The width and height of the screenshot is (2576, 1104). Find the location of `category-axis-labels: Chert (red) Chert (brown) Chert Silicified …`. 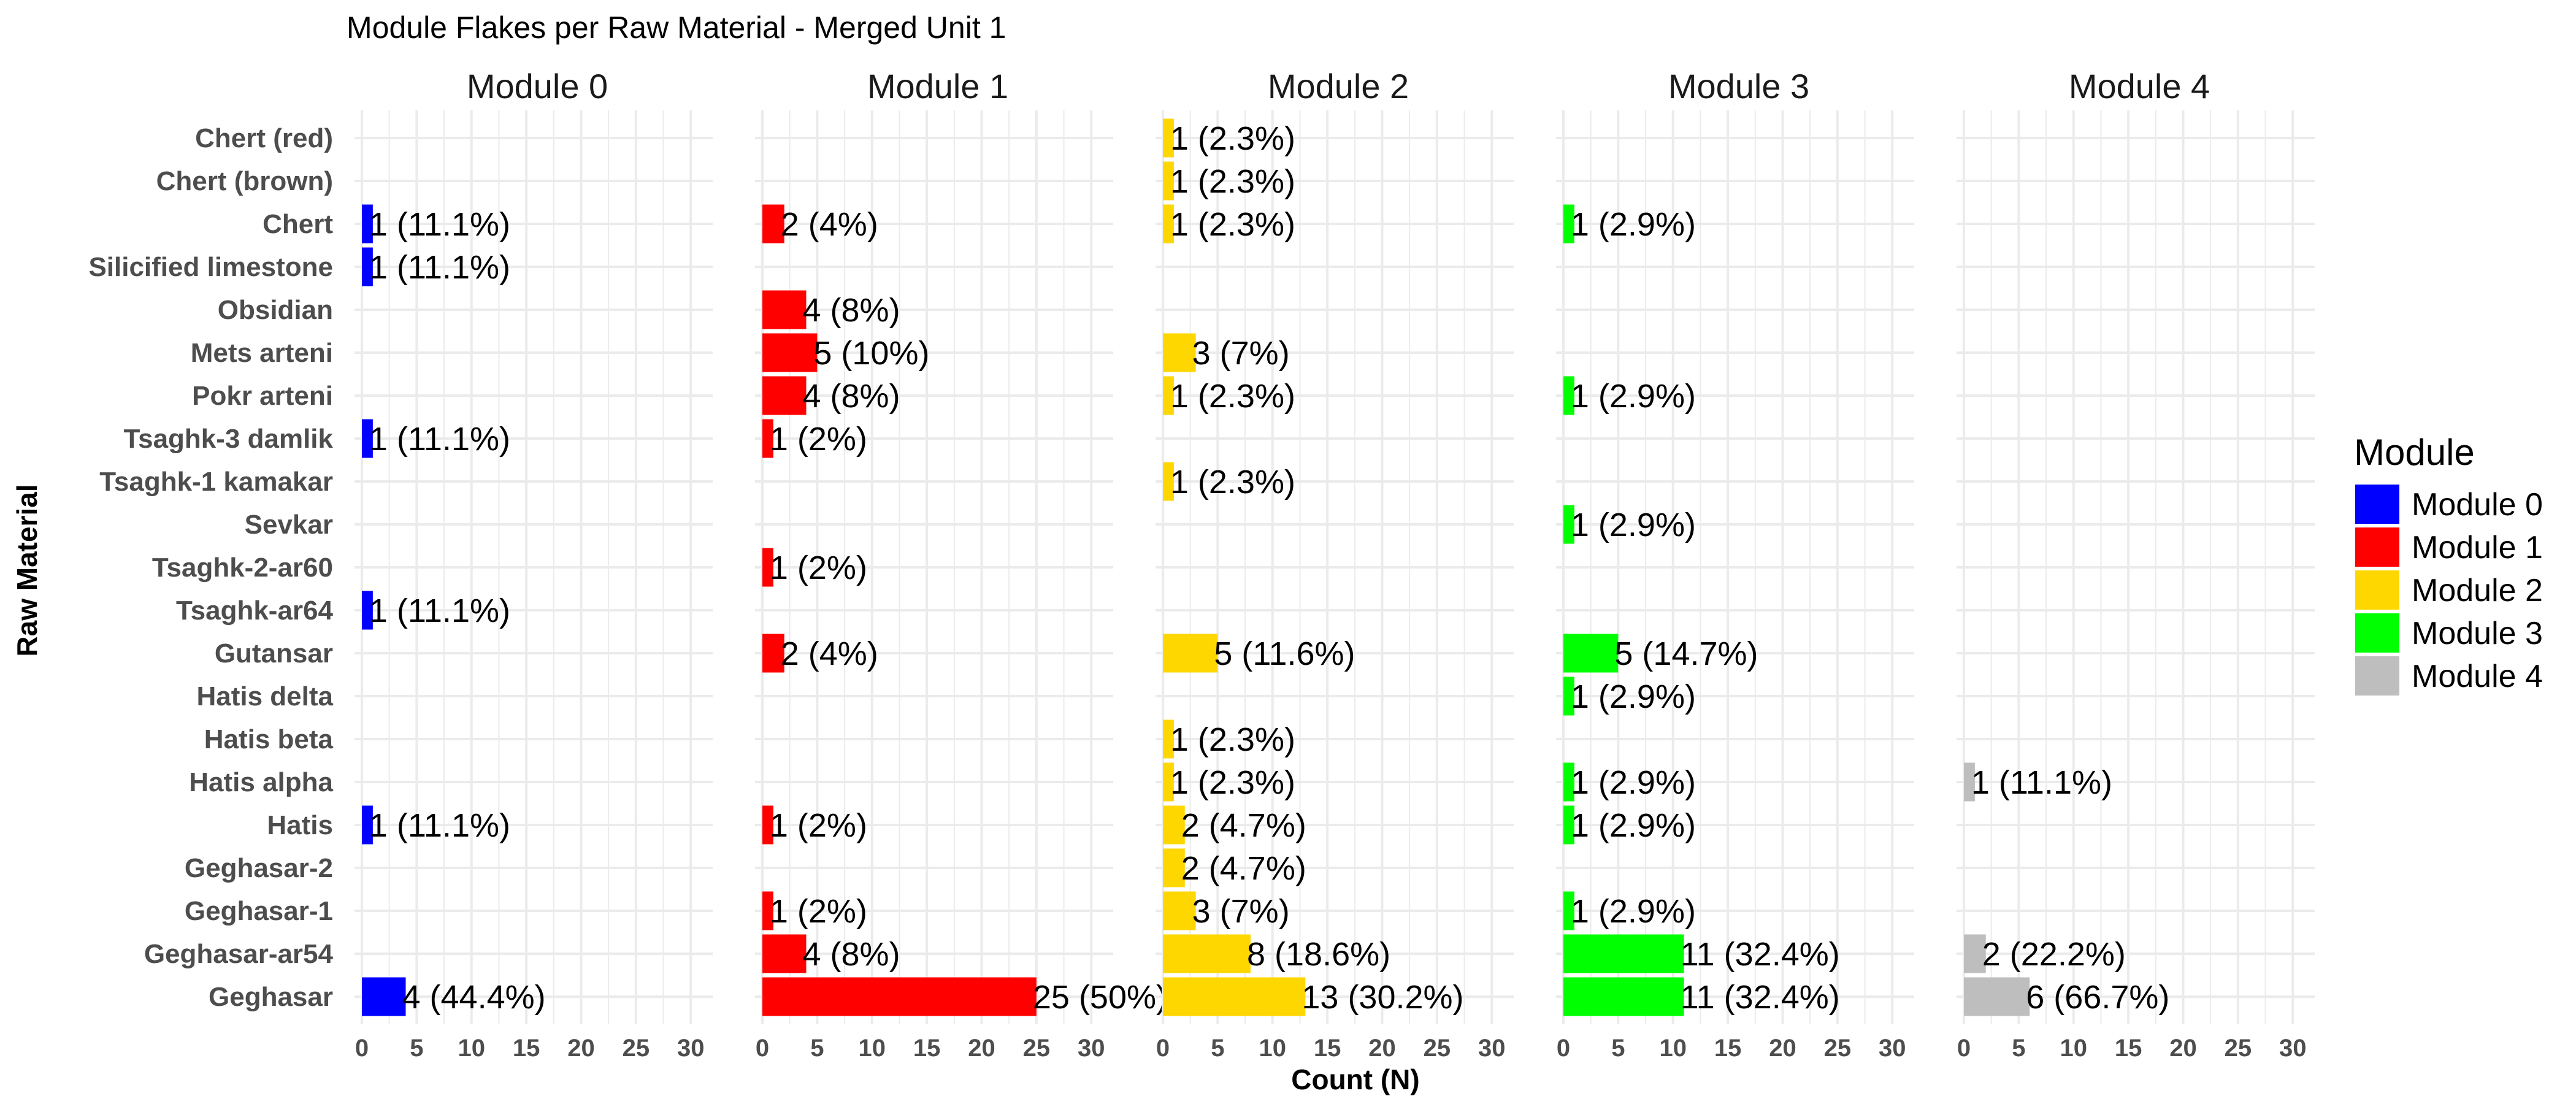

category-axis-labels: Chert (red) Chert (brown) Chert Silicified … is located at coordinates (210, 567).